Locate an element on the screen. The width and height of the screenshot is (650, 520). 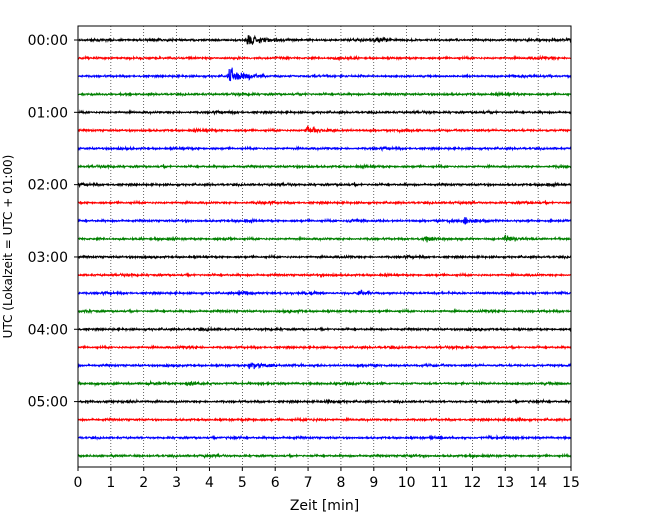
y-tick-label: 00:00 is located at coordinates (48, 41).